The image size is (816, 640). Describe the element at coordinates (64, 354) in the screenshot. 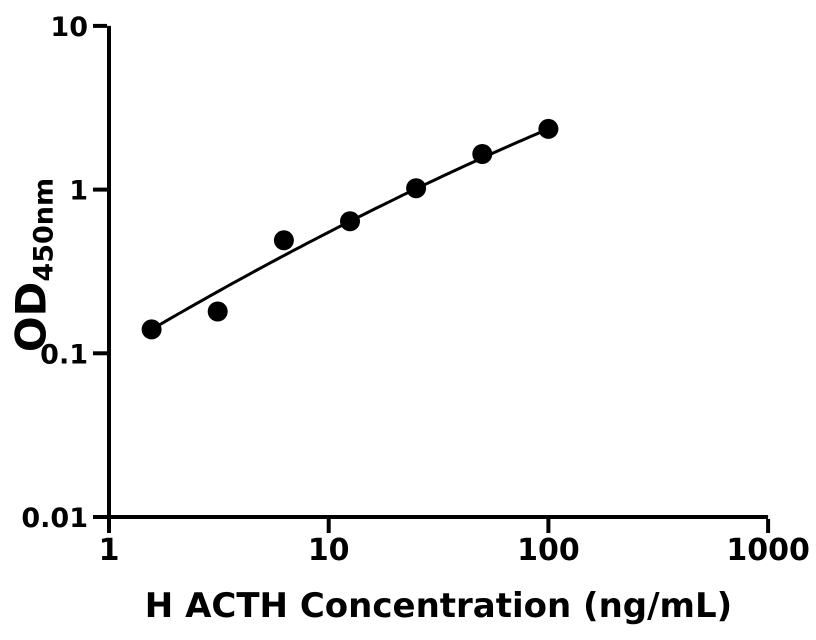

I see `y-tick-label: 0.1` at that location.